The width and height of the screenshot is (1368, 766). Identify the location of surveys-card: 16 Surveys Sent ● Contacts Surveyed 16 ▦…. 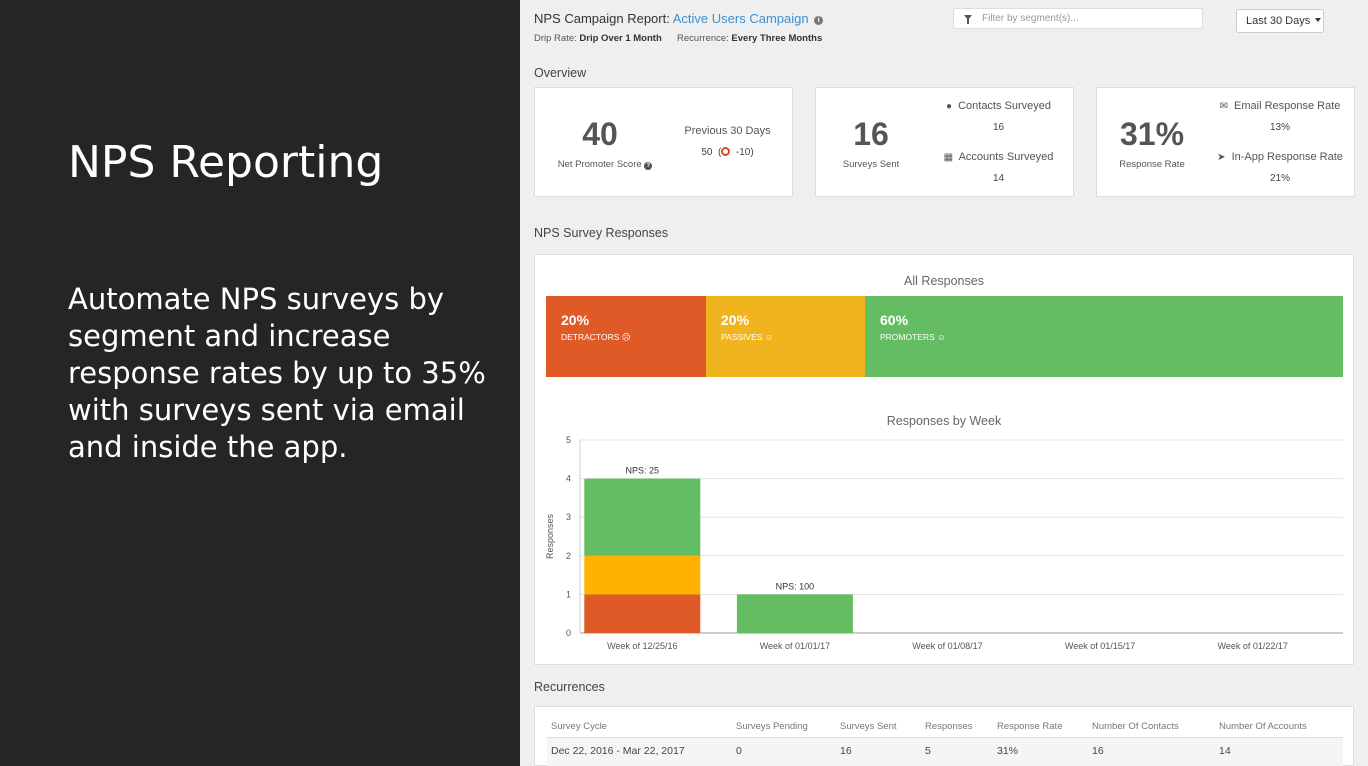
(944, 142).